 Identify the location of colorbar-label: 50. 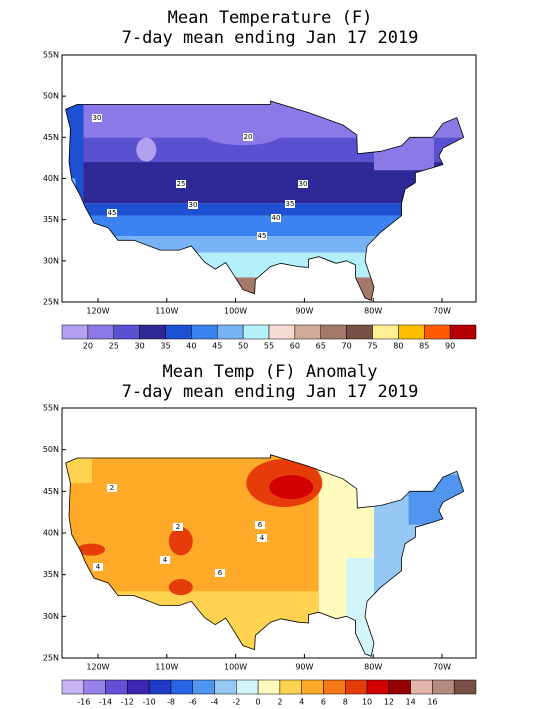
(243, 346).